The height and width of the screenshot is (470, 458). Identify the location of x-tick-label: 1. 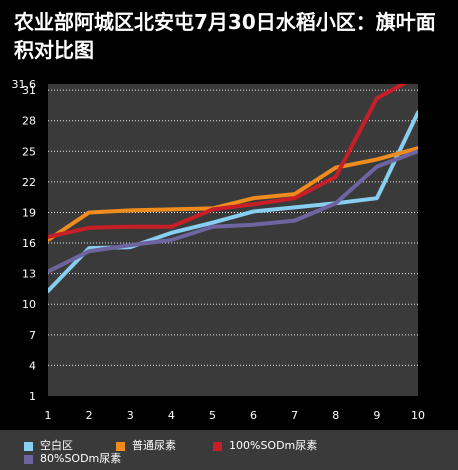
(48, 415).